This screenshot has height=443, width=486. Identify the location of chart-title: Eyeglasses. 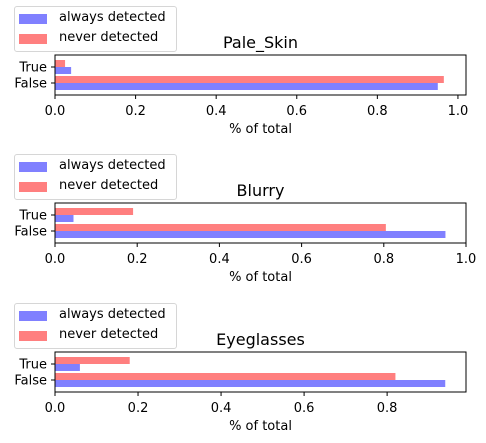
(260, 339).